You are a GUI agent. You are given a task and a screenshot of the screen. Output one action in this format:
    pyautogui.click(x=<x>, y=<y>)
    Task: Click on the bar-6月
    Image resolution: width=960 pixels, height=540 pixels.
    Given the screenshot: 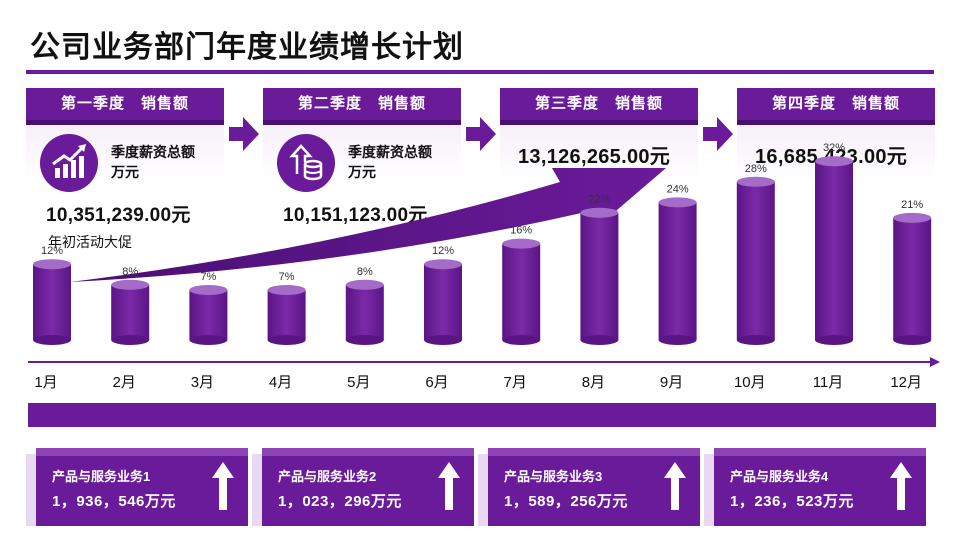 What is the action you would take?
    pyautogui.click(x=443, y=302)
    